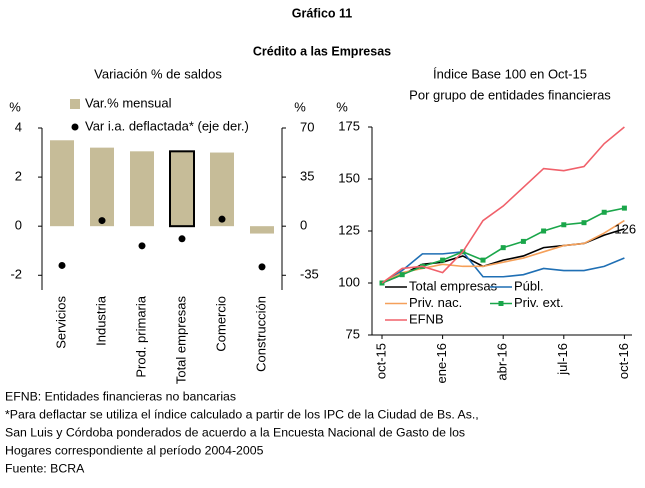 The image size is (645, 488). What do you see at coordinates (309, 274) in the screenshot?
I see `y2-tick-label: -35` at bounding box center [309, 274].